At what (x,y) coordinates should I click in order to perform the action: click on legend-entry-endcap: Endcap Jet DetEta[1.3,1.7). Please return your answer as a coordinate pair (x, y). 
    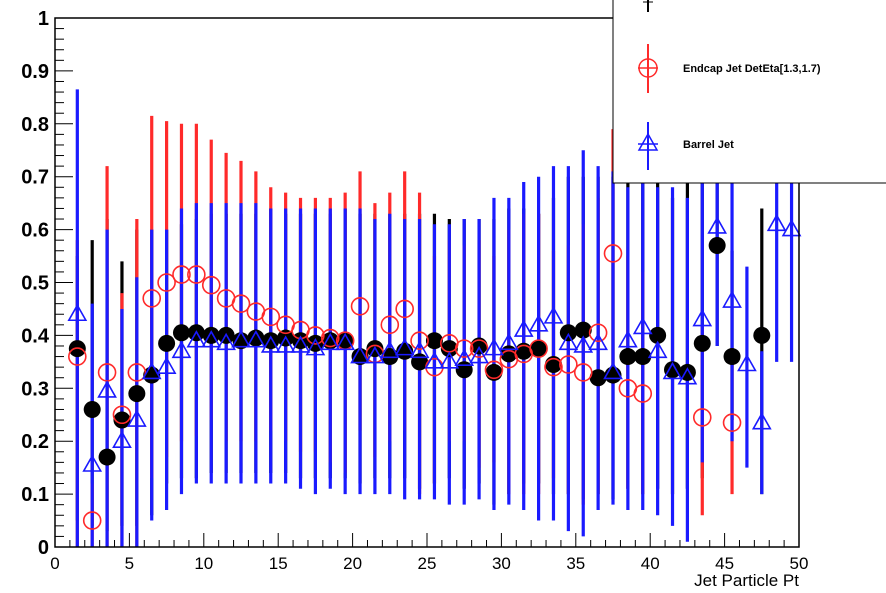
    Looking at the image, I should click on (729, 68).